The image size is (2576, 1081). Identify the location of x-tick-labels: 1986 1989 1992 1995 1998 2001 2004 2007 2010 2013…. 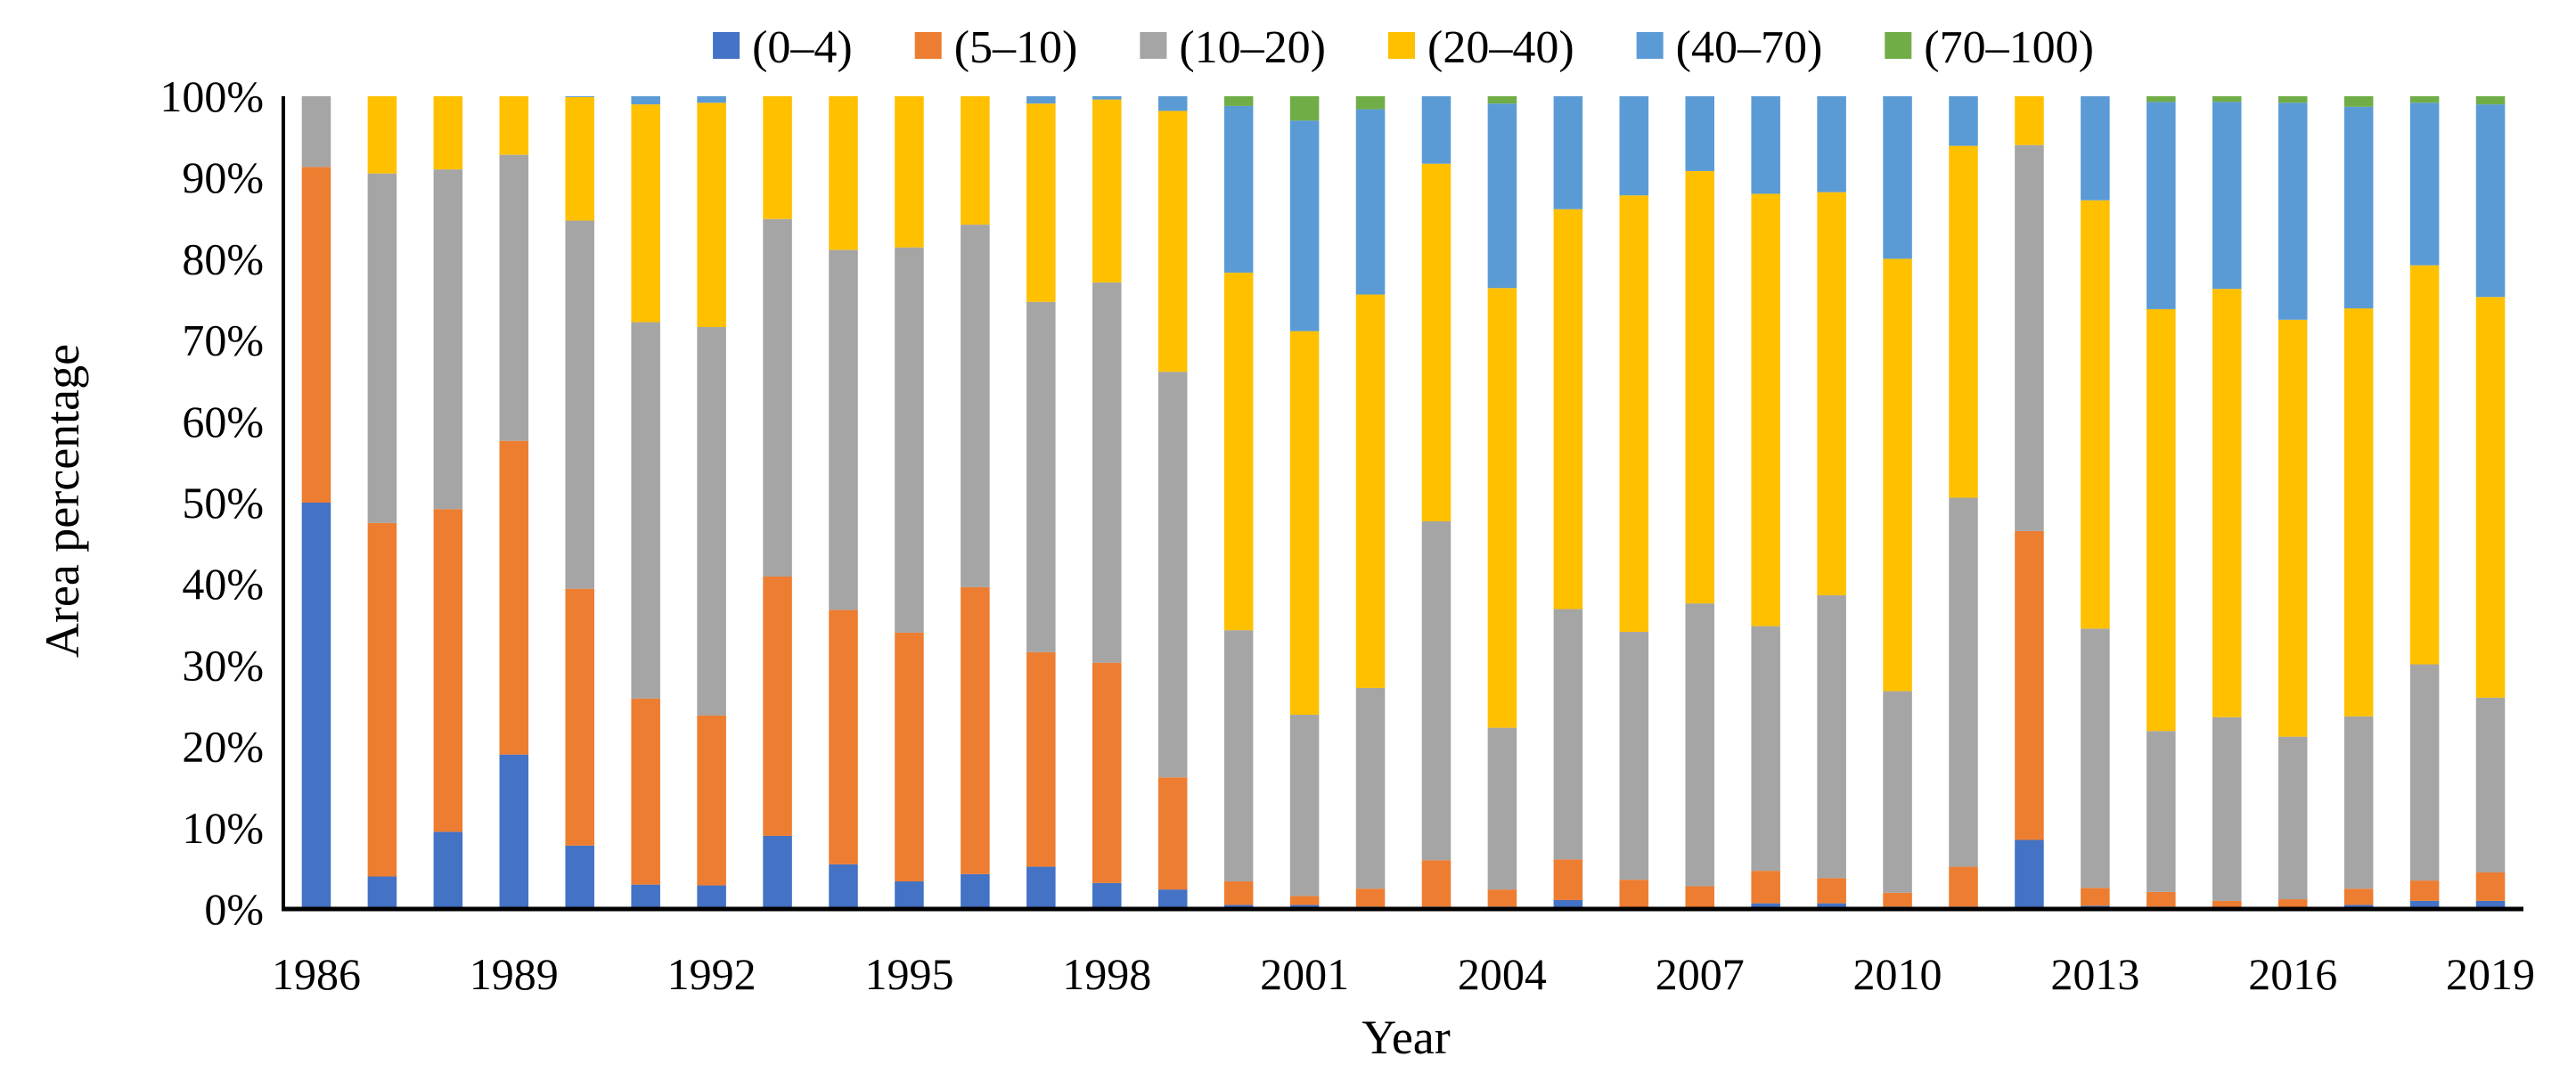
(1403, 974).